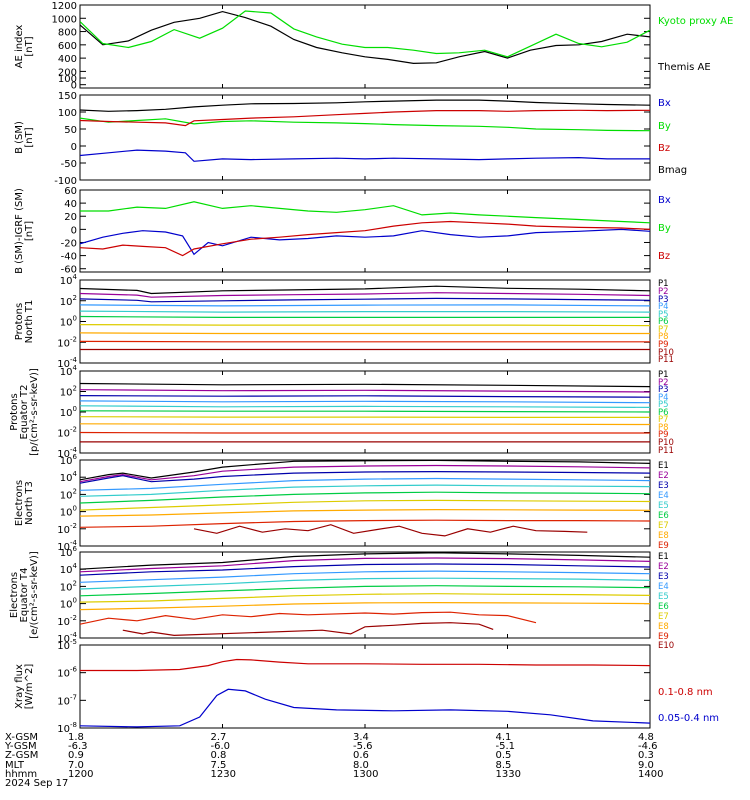 Image resolution: width=750 pixels, height=800 pixels. What do you see at coordinates (663, 405) in the screenshot?
I see `legend-peq-p5: P5` at bounding box center [663, 405].